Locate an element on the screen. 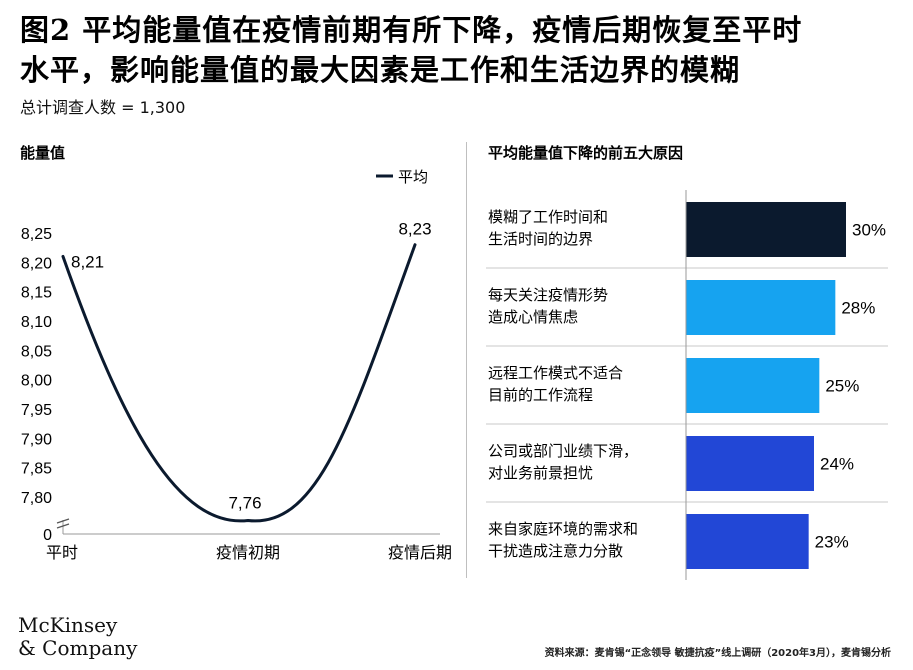  legend-label: 平均 is located at coordinates (413, 177).